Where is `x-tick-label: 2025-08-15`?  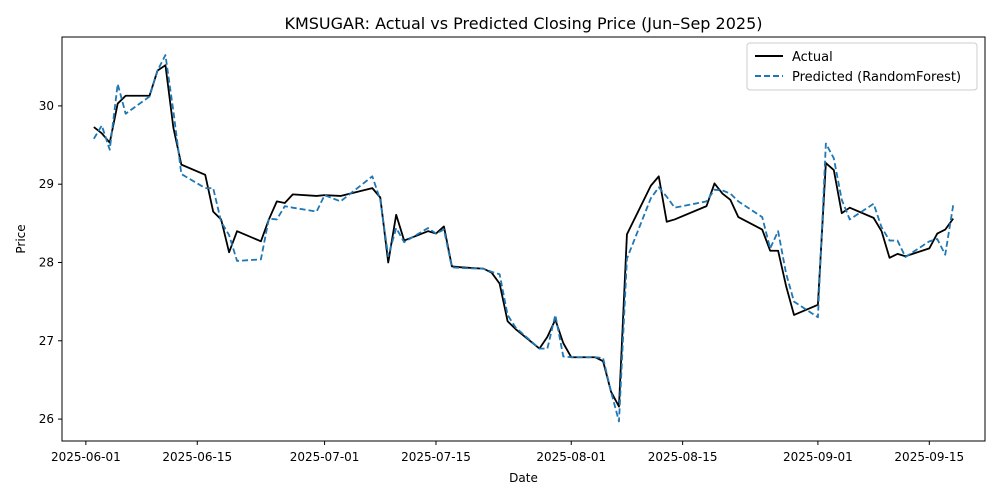 x-tick-label: 2025-08-15 is located at coordinates (683, 457).